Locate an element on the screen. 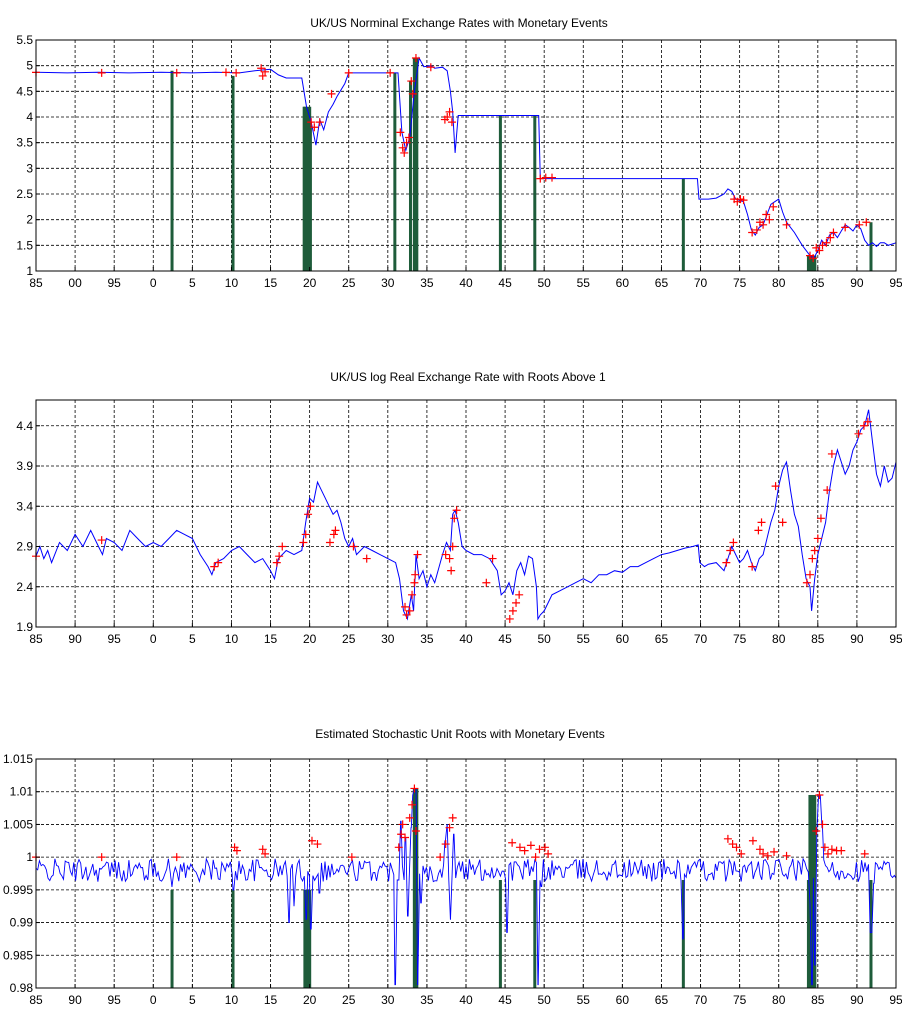  y-tick-label: 1.5 is located at coordinates (24, 245).